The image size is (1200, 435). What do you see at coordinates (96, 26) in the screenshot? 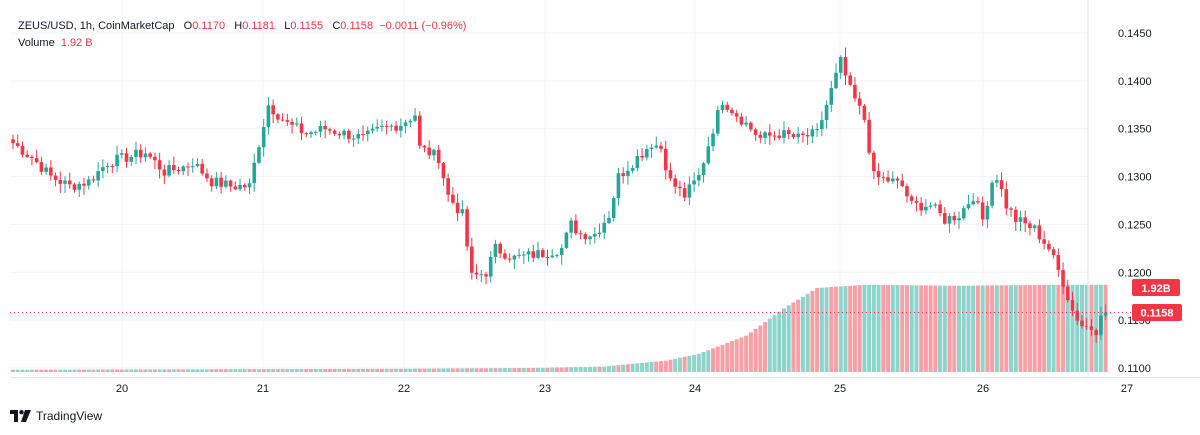
I see `symbol-info: ZEUS/USD, 1h, CoinMarketCap` at bounding box center [96, 26].